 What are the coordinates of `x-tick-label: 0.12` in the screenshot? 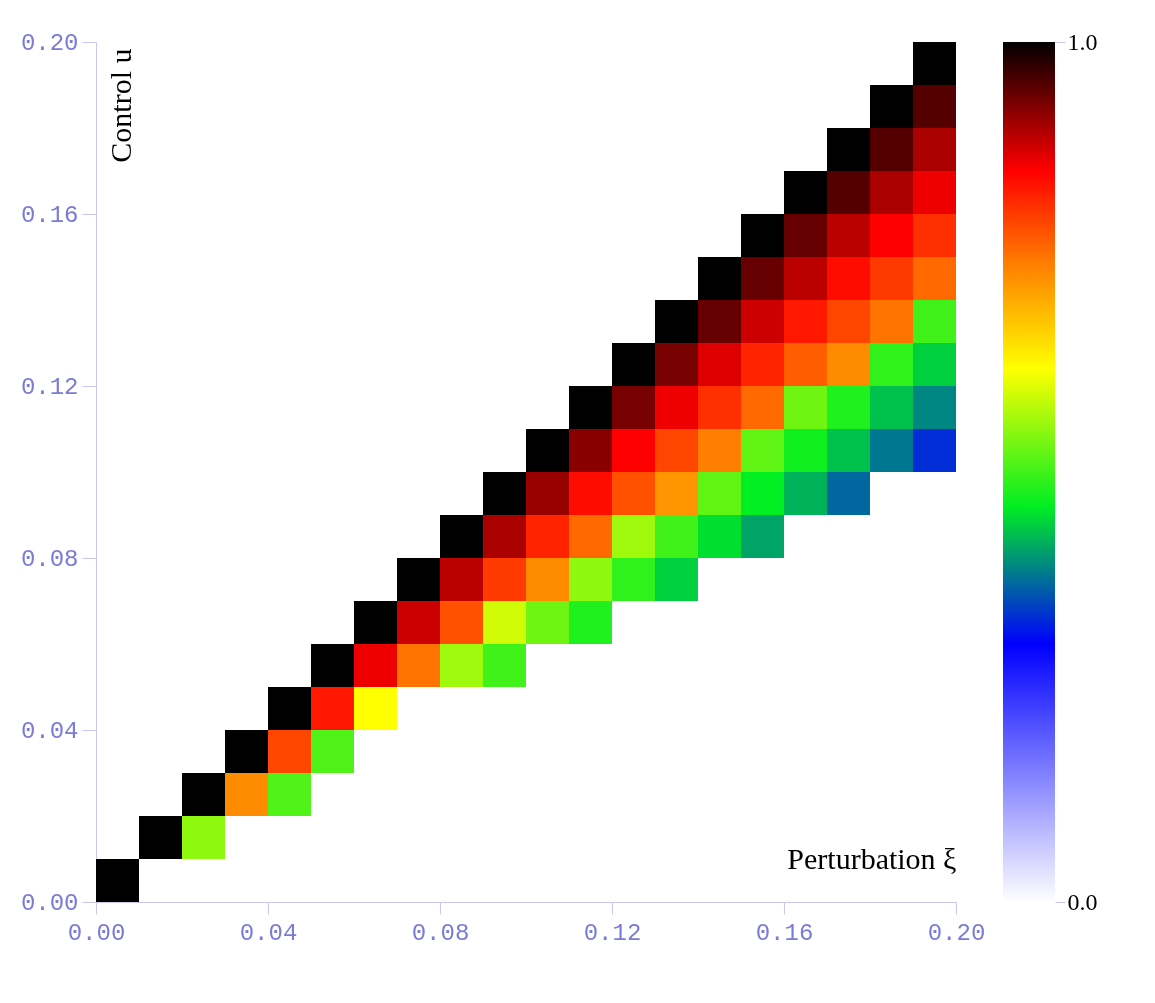 It's located at (612, 933).